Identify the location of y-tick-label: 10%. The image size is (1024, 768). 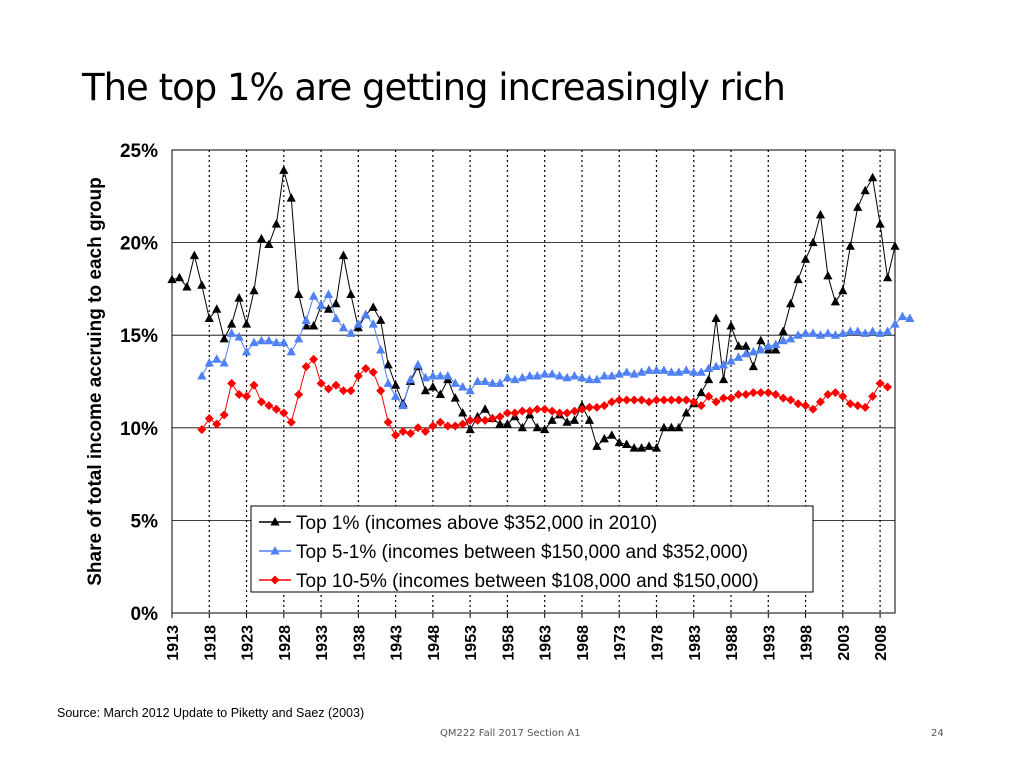
(139, 429).